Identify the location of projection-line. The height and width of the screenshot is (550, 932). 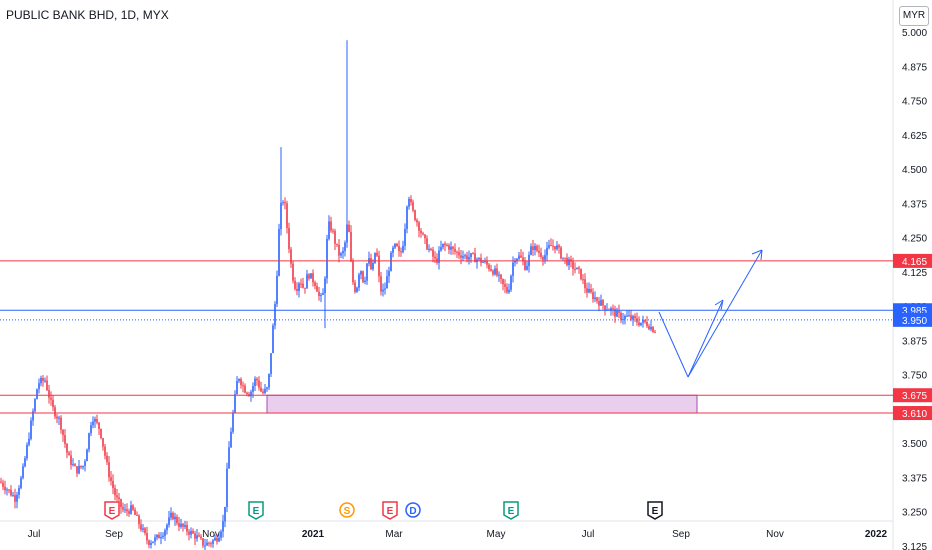
(705, 339).